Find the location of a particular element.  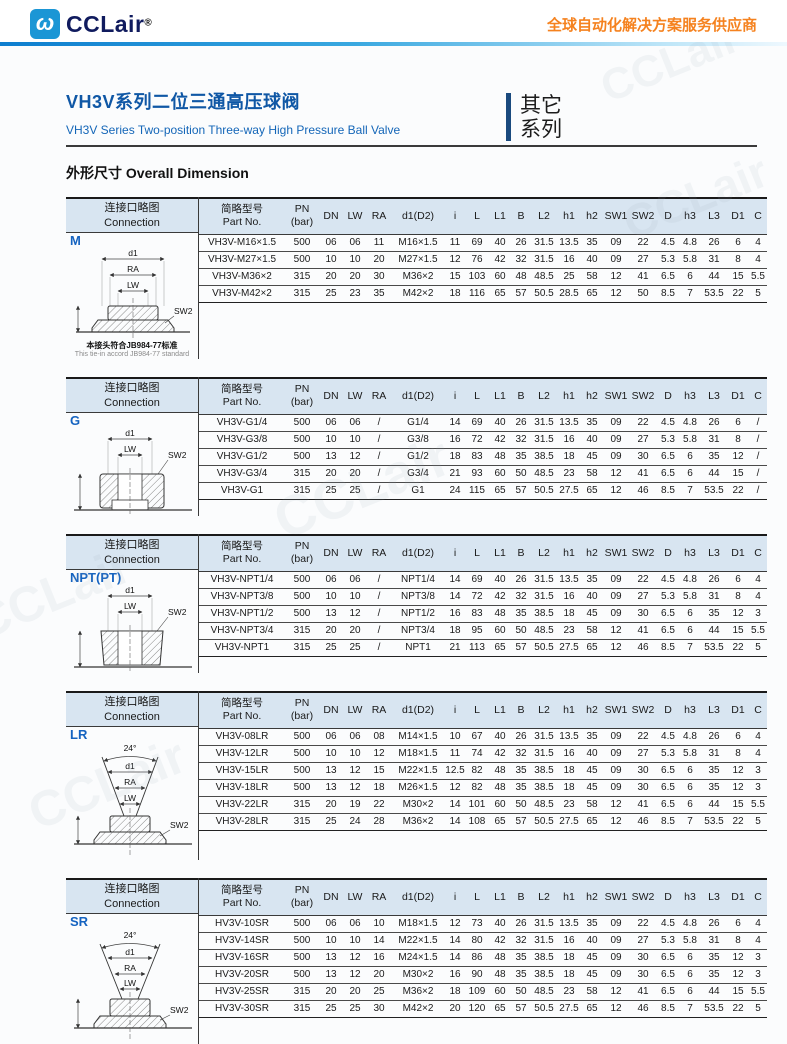

part-no-cell: HV3V-20SR is located at coordinates (242, 975).